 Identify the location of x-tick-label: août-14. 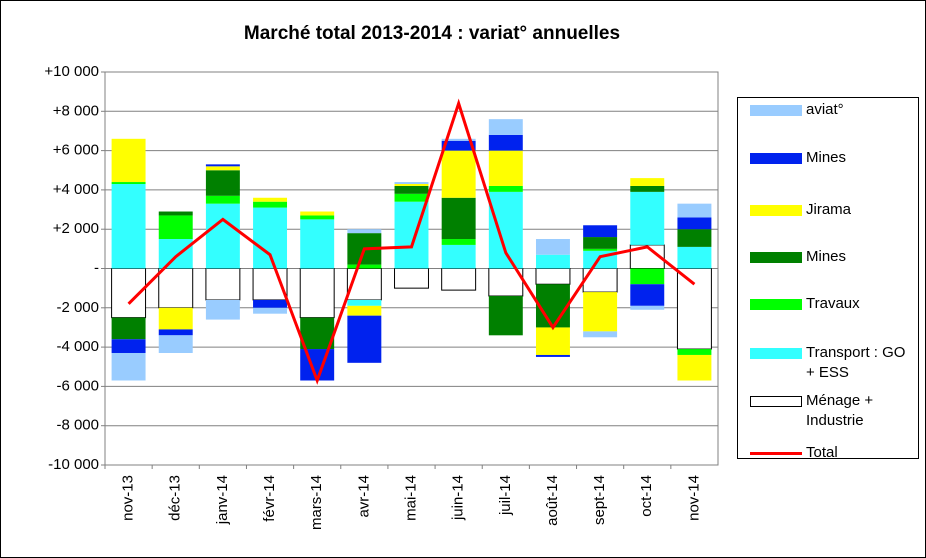
(552, 500).